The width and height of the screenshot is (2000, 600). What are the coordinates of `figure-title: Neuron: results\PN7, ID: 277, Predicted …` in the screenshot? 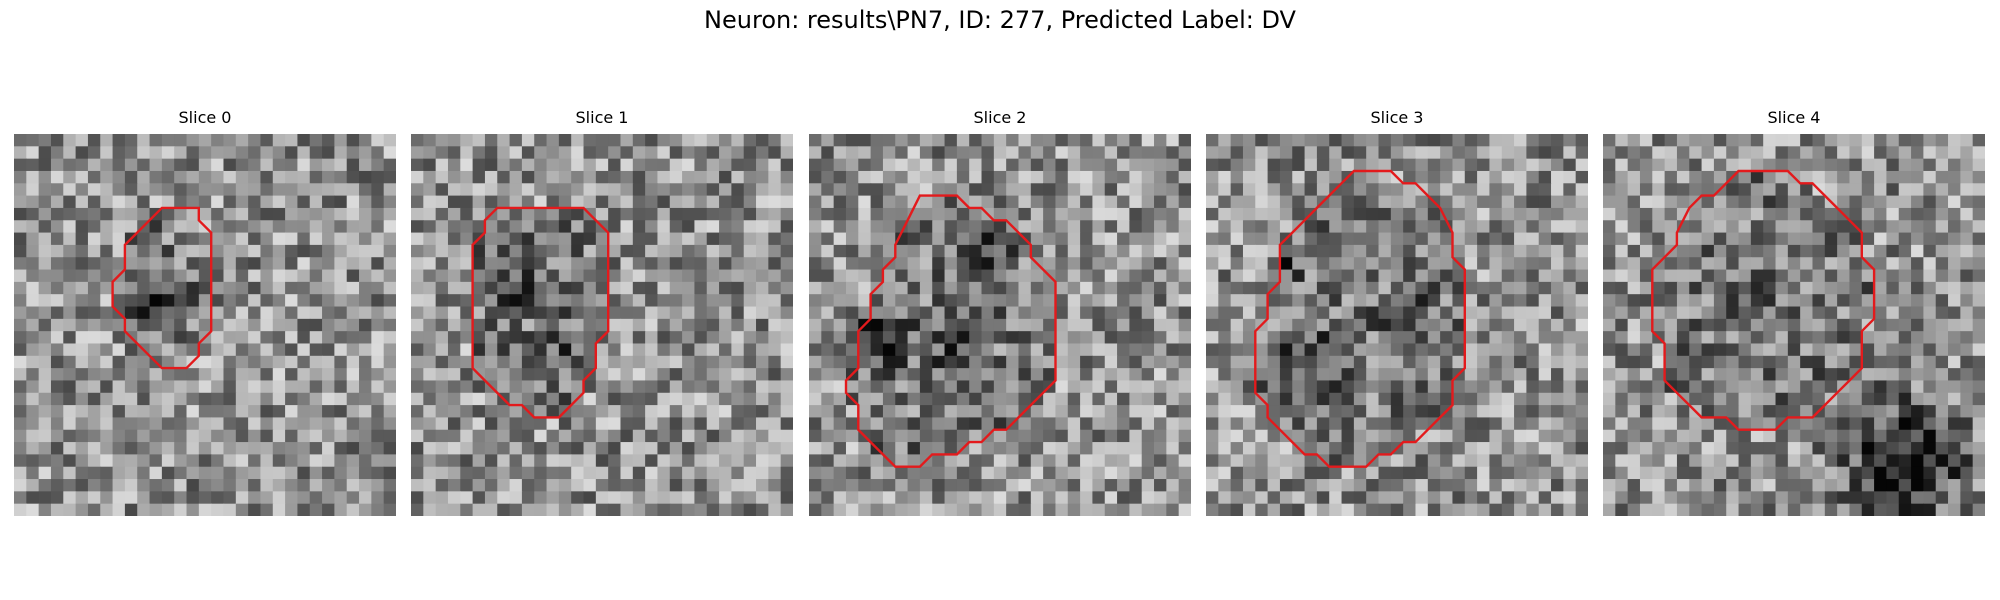 It's located at (1000, 20).